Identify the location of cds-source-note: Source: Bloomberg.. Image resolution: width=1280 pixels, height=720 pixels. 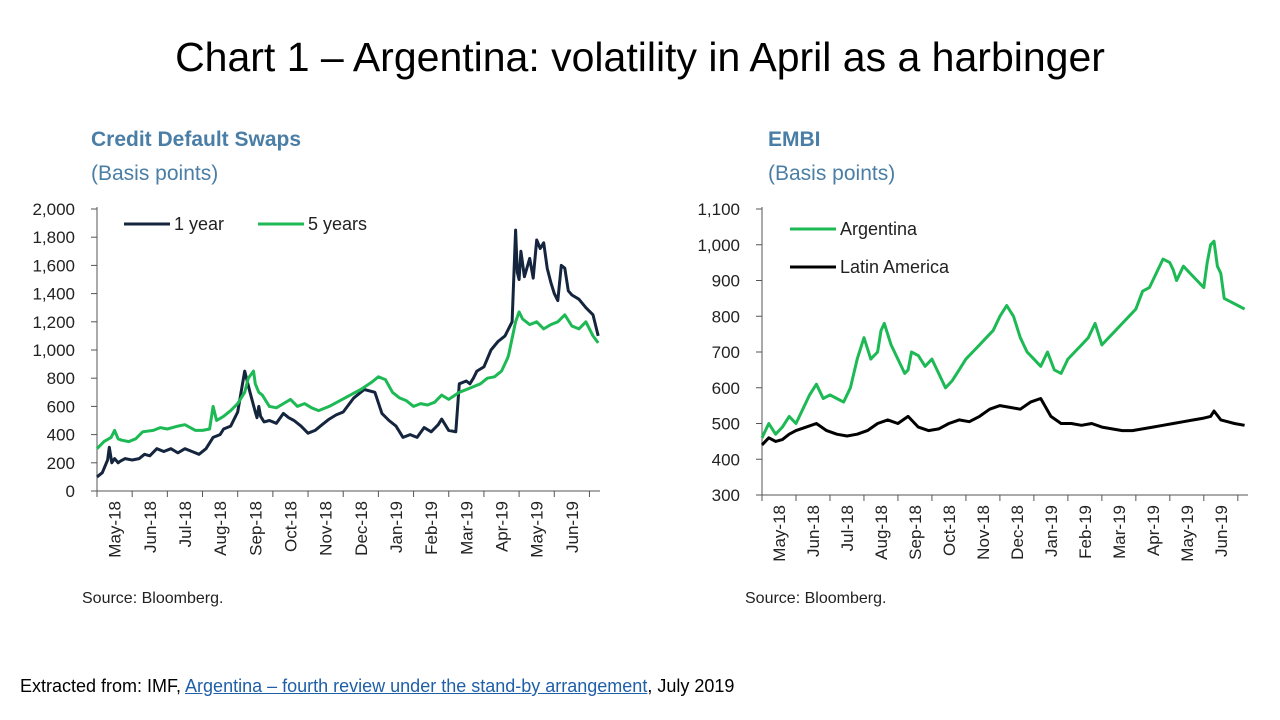
(153, 598).